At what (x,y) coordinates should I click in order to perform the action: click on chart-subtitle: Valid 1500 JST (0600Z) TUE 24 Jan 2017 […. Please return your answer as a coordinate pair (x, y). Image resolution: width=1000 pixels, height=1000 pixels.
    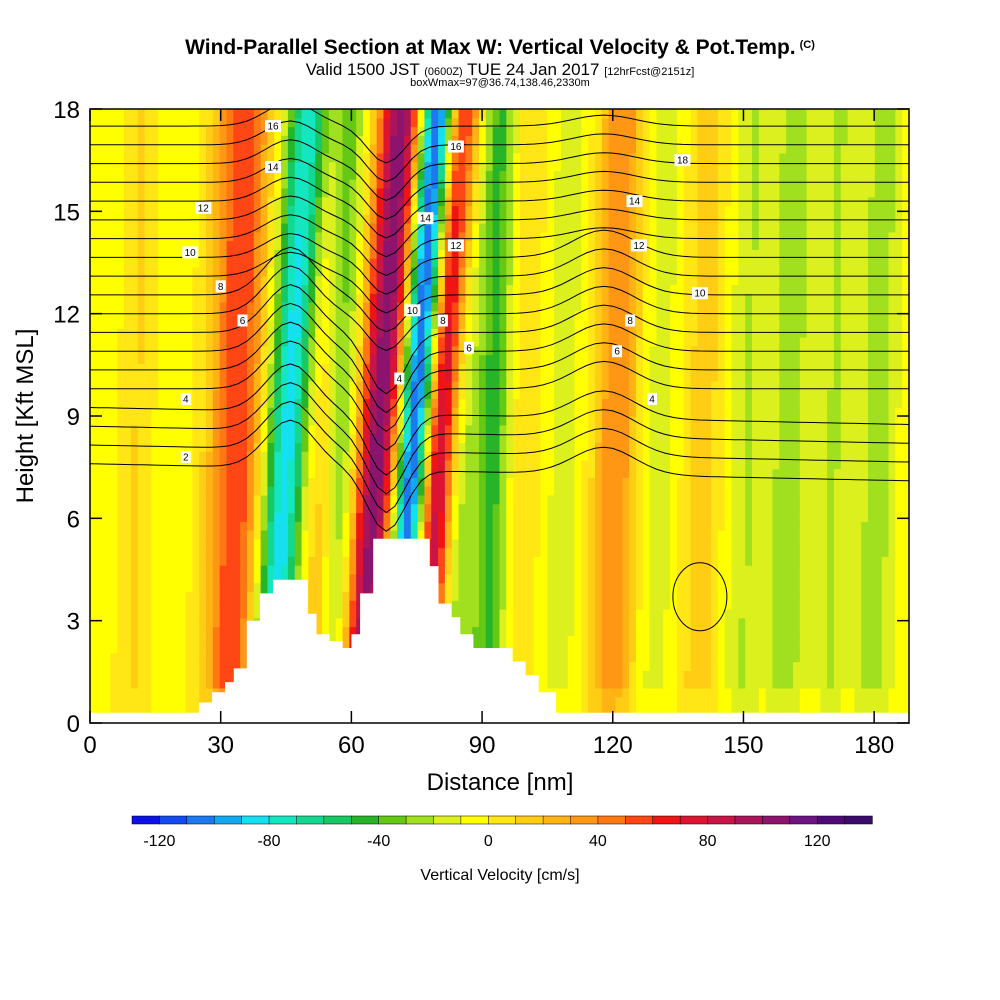
    Looking at the image, I should click on (500, 70).